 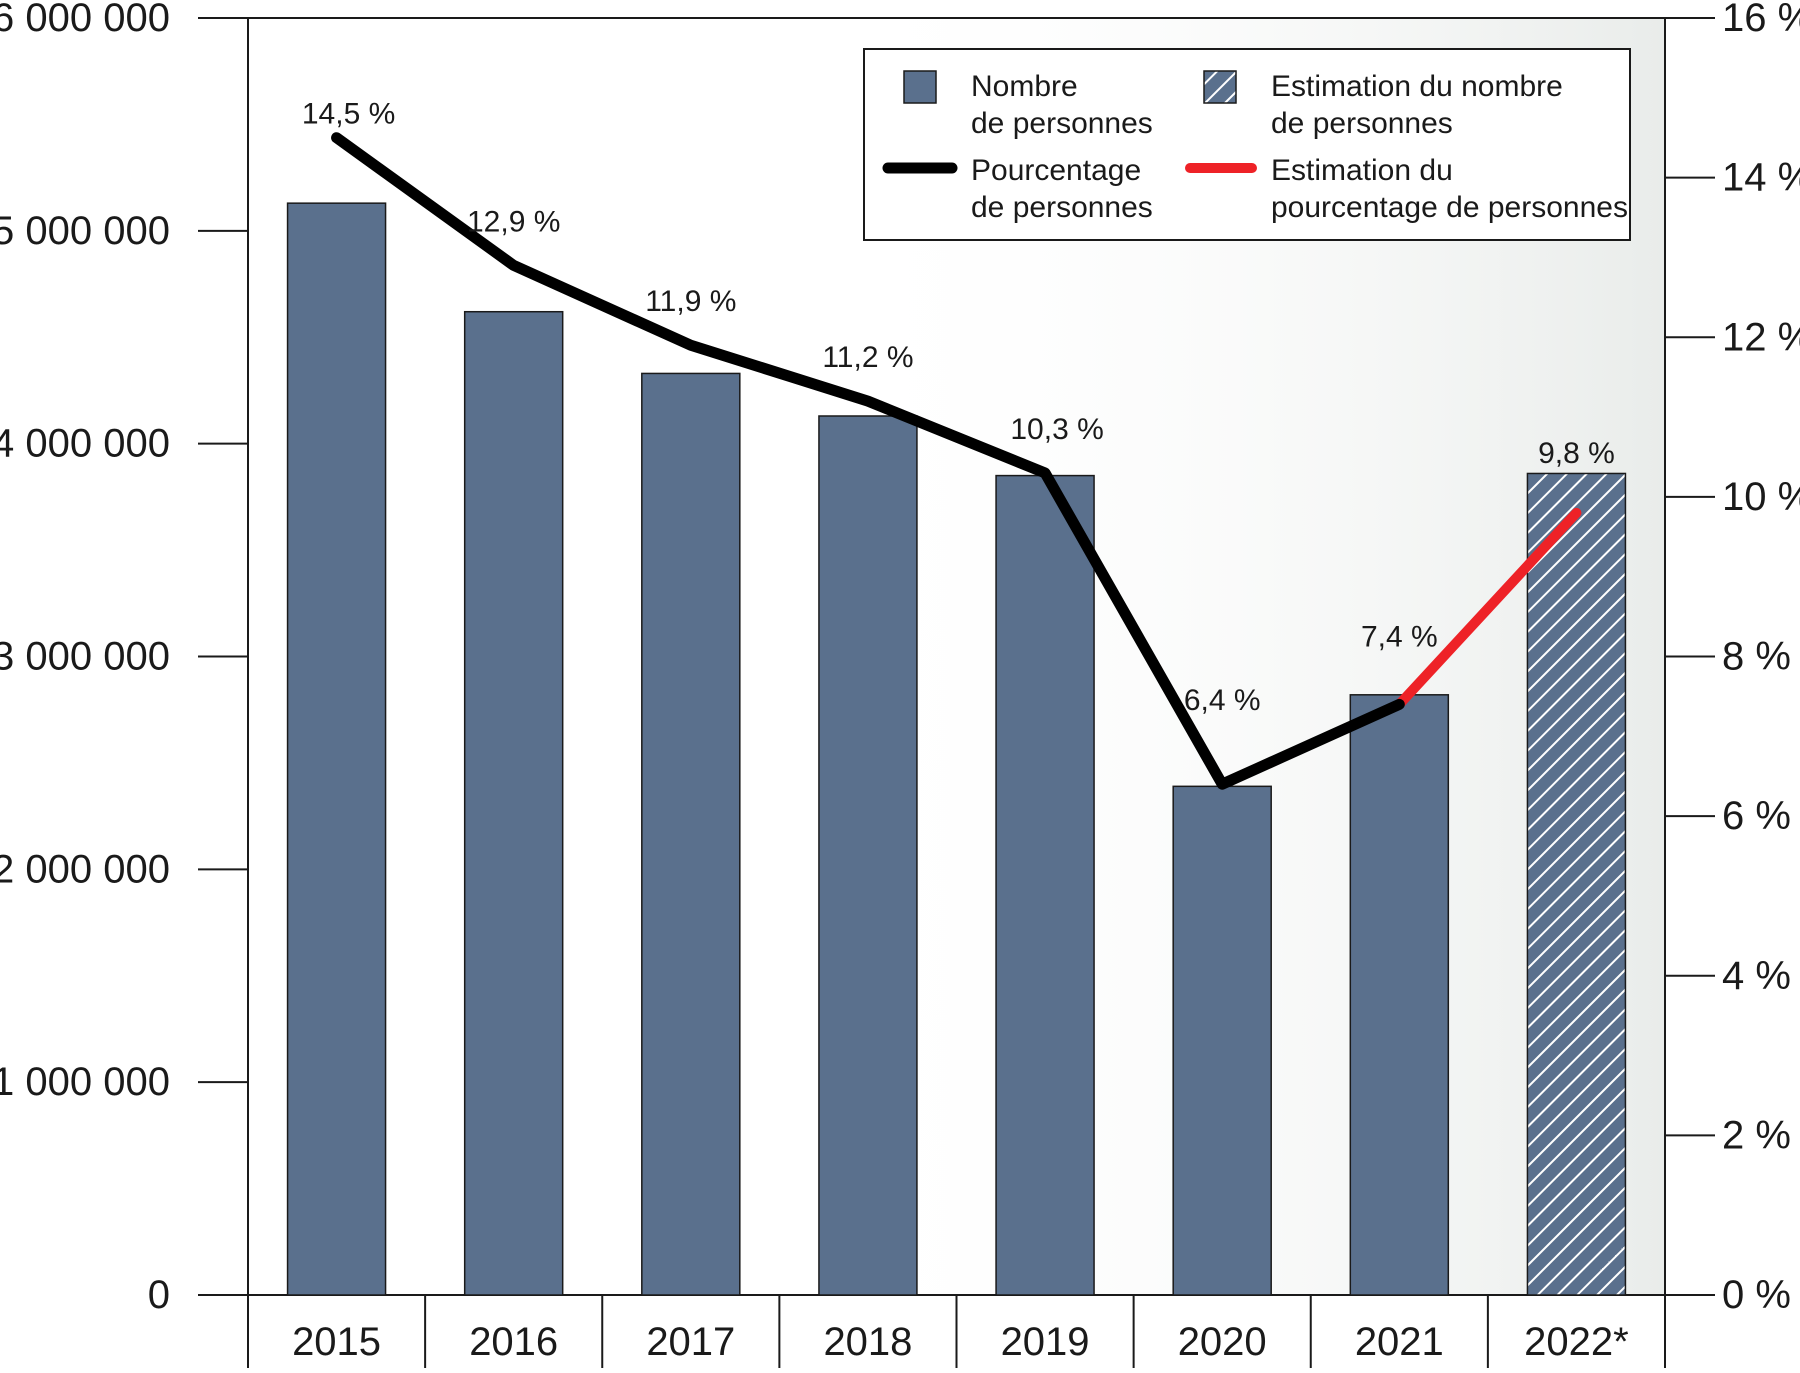 What do you see at coordinates (1362, 123) in the screenshot?
I see `legend-label-bar-estimate: de personnes` at bounding box center [1362, 123].